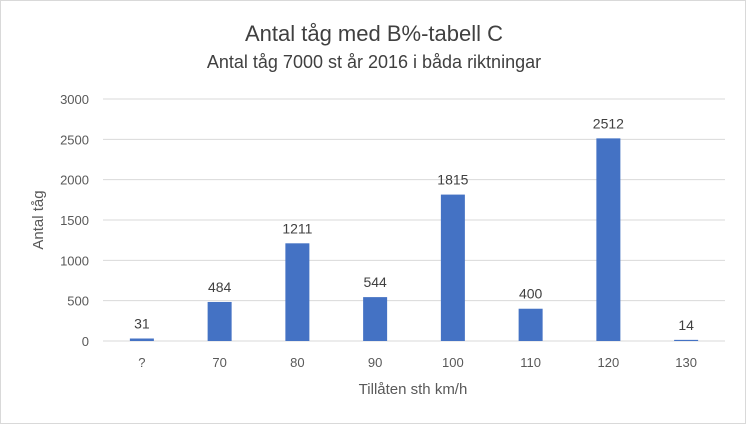 The width and height of the screenshot is (746, 425). What do you see at coordinates (375, 362) in the screenshot?
I see `x-tick-label: 90` at bounding box center [375, 362].